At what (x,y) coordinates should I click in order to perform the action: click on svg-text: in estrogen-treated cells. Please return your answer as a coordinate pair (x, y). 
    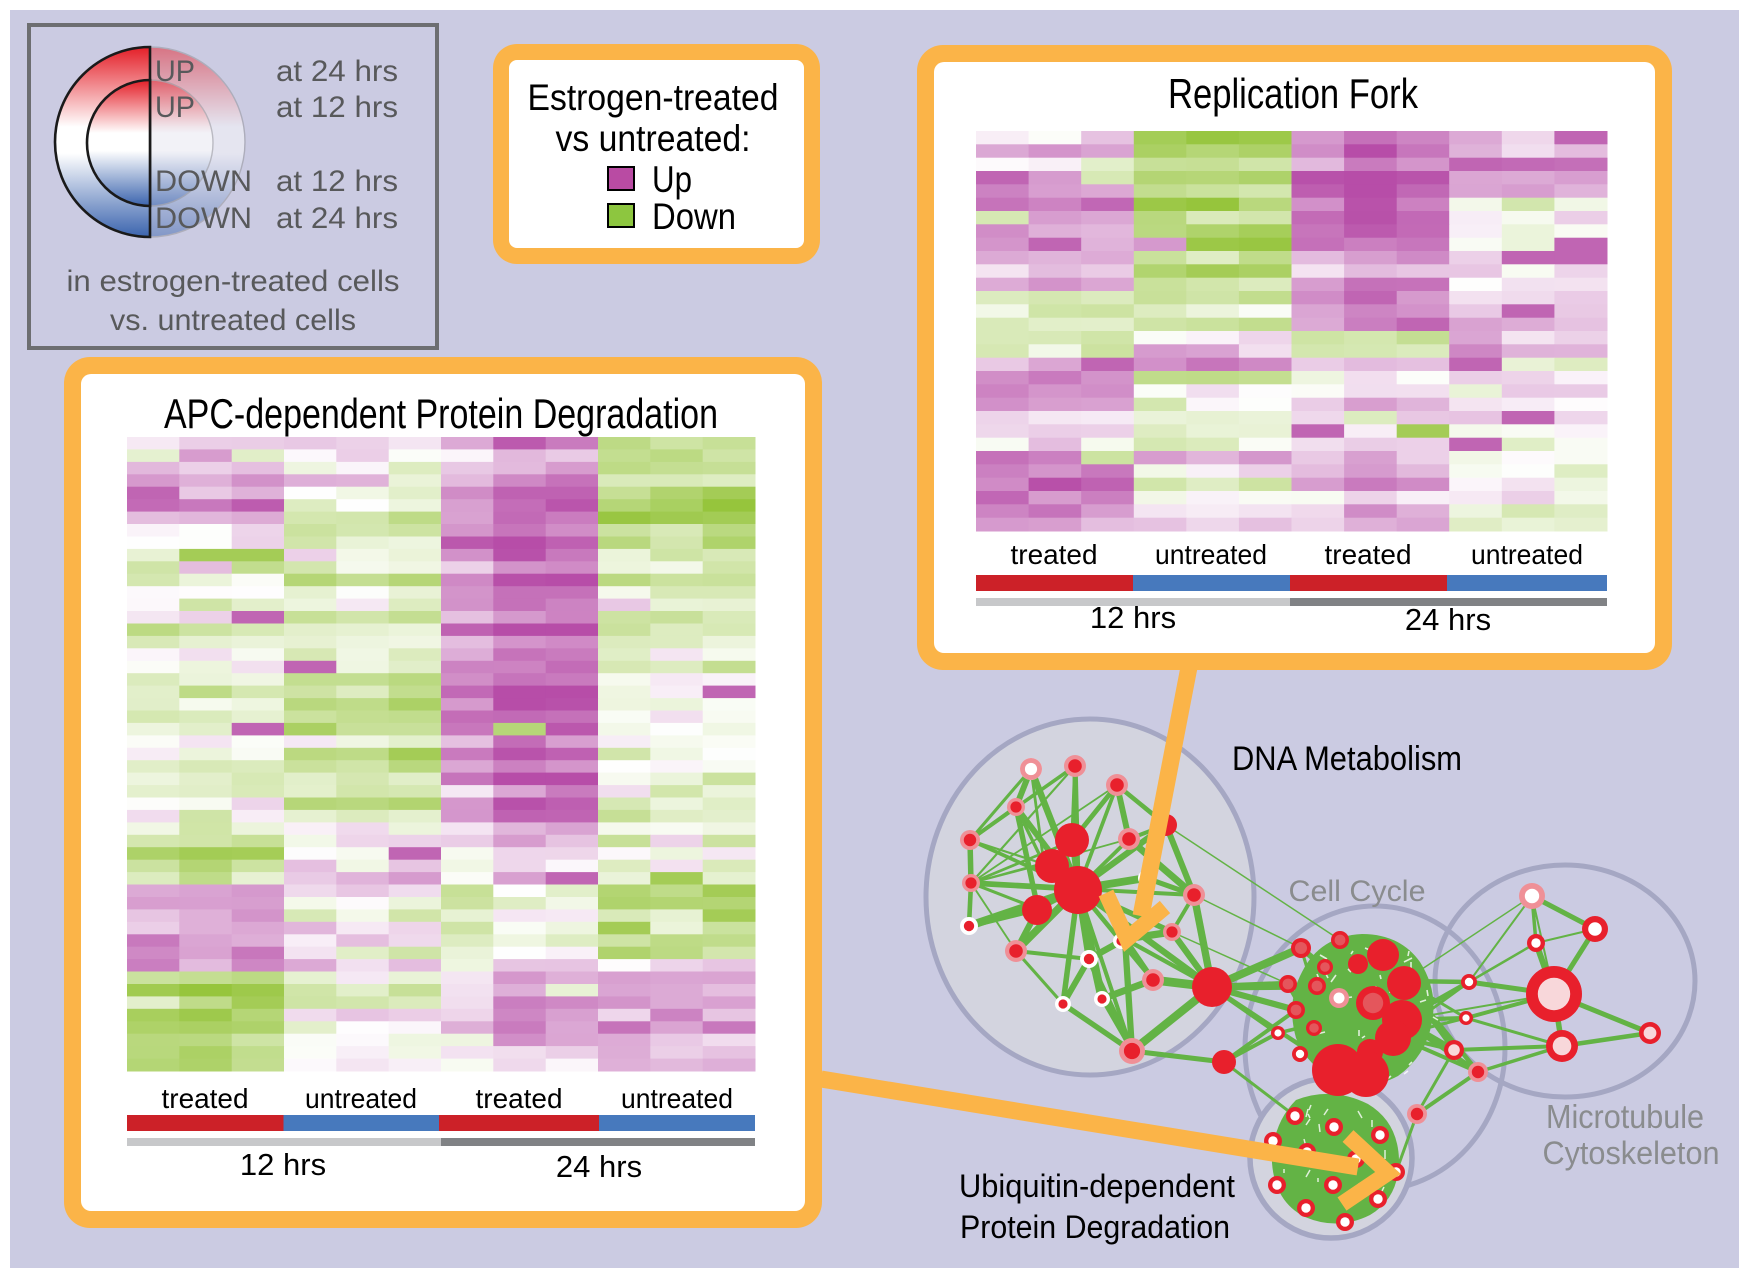
    Looking at the image, I should click on (233, 281).